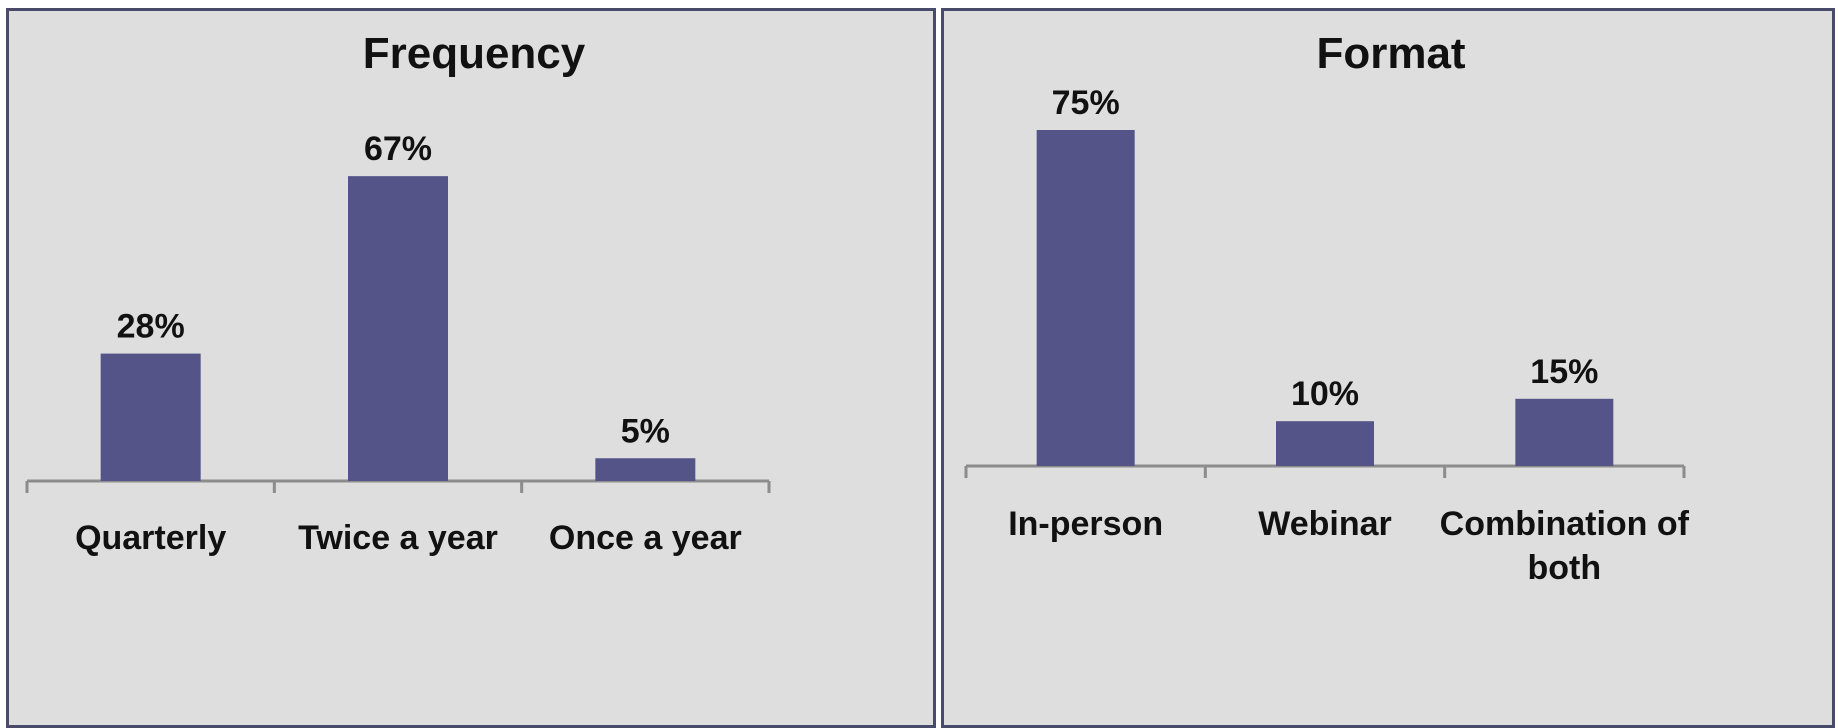 This screenshot has height=728, width=1839. I want to click on data-label: 67%, so click(398, 149).